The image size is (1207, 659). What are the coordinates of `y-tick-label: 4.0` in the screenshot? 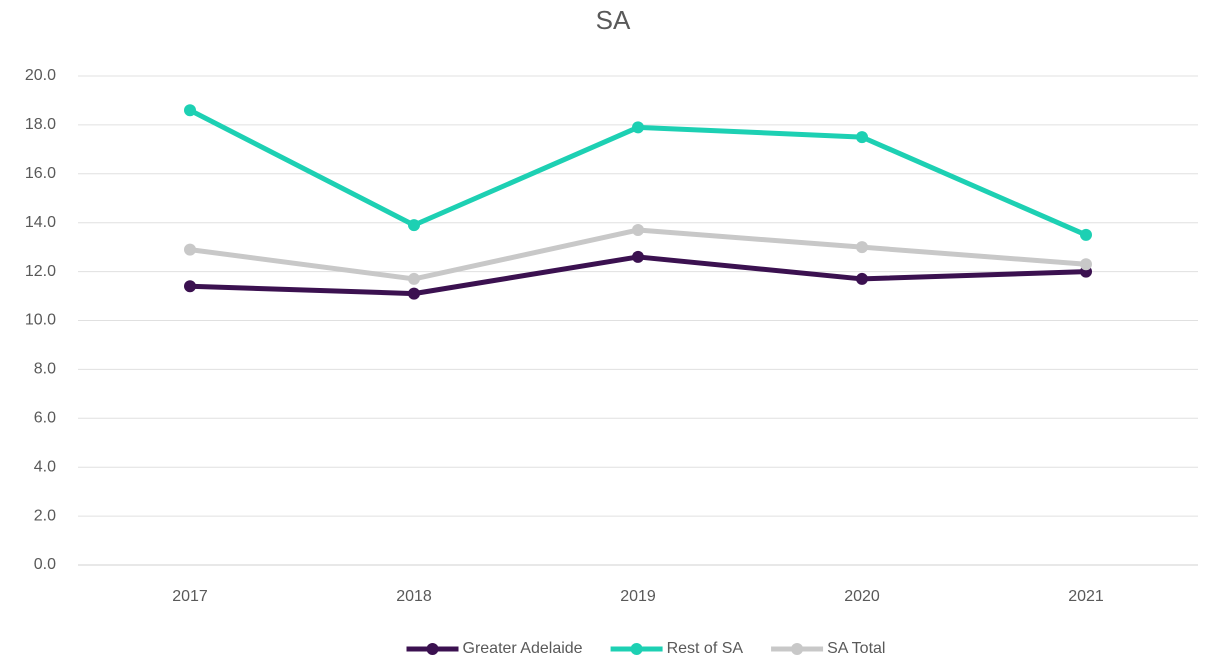 It's located at (45, 466).